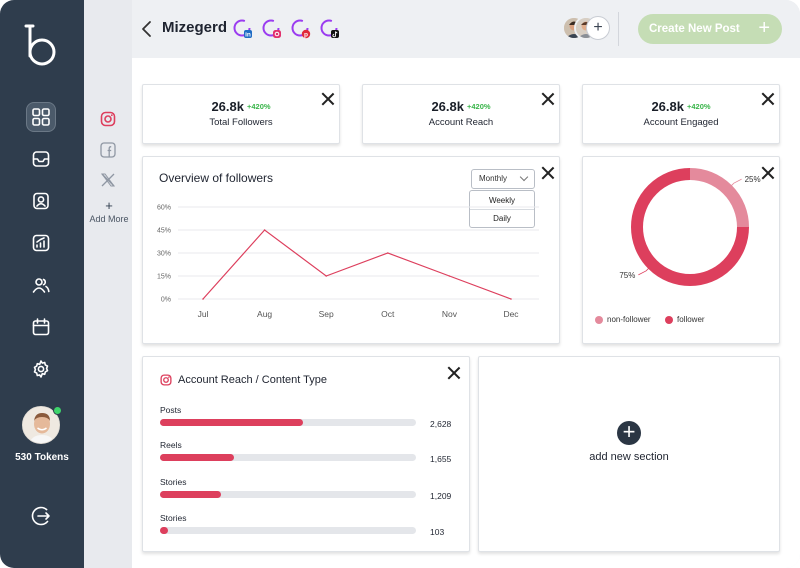 Image resolution: width=800 pixels, height=568 pixels. I want to click on sidebar-item-team, so click(41, 285).